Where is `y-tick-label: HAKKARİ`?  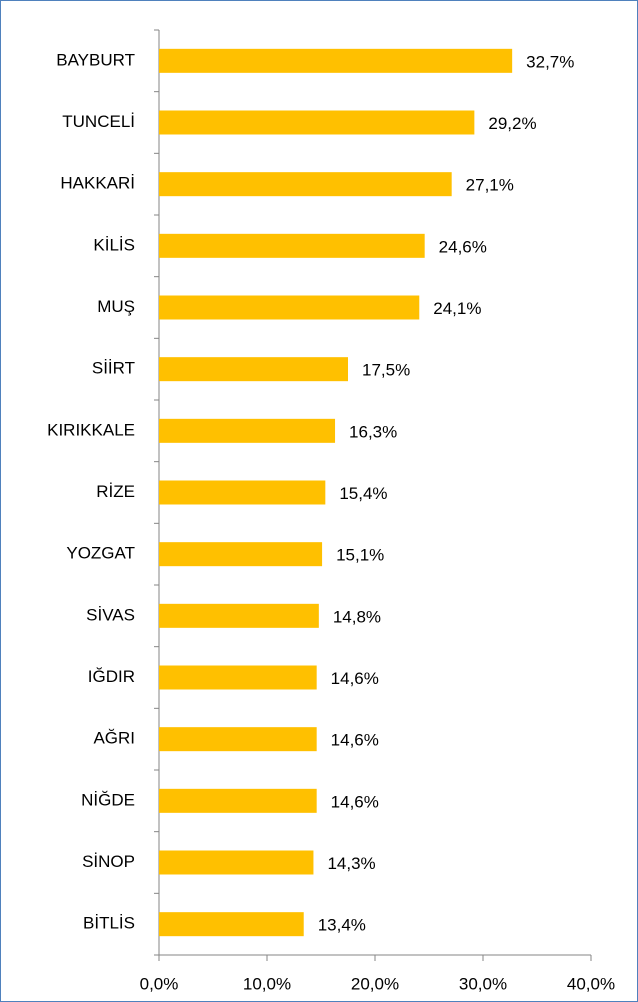
y-tick-label: HAKKARİ is located at coordinates (97, 183).